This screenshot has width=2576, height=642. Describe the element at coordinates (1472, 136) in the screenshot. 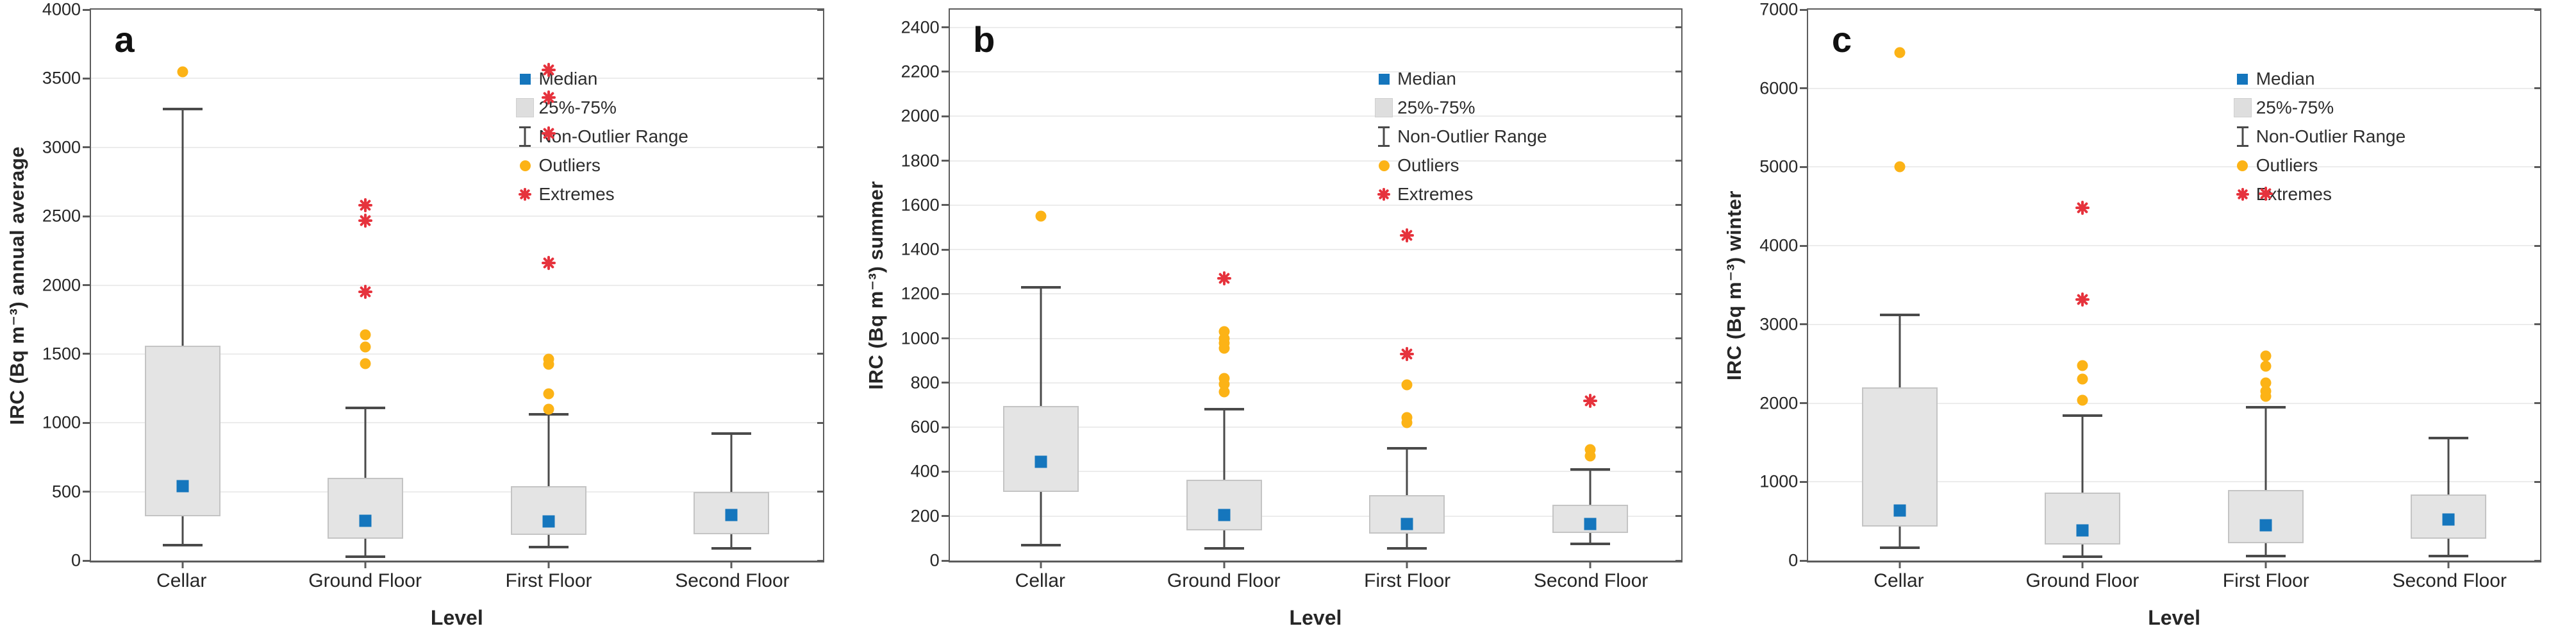

I see `legend-label: Non-Outlier Range` at that location.